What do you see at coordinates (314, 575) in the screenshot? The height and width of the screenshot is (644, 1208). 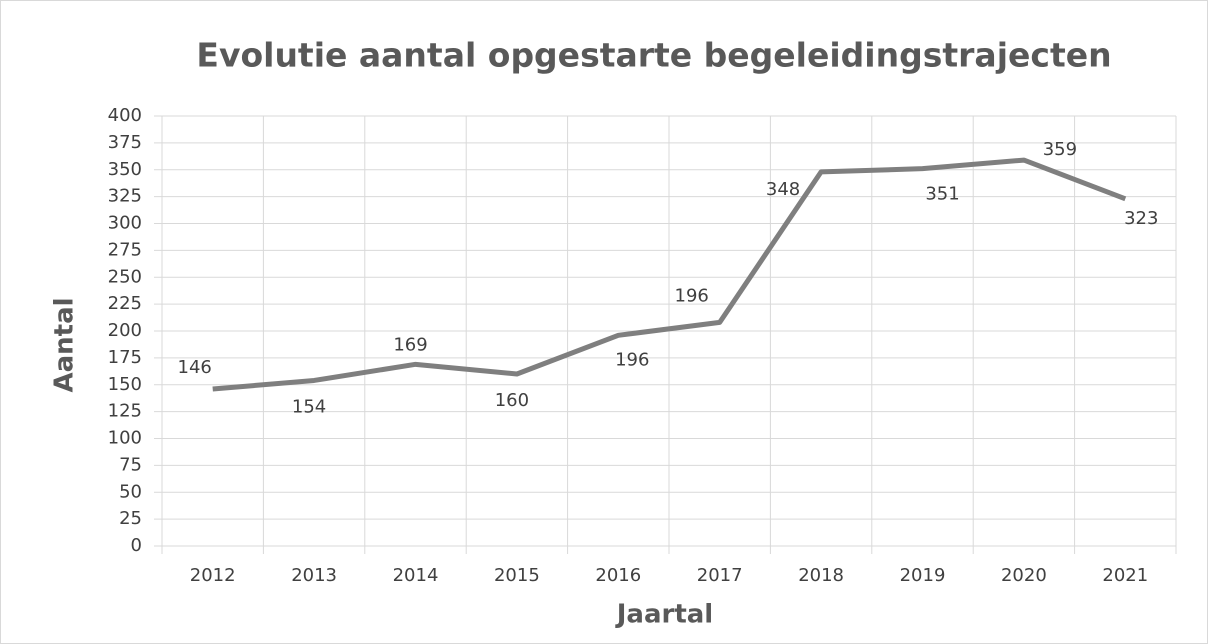 I see `x-tick-label: 2013` at bounding box center [314, 575].